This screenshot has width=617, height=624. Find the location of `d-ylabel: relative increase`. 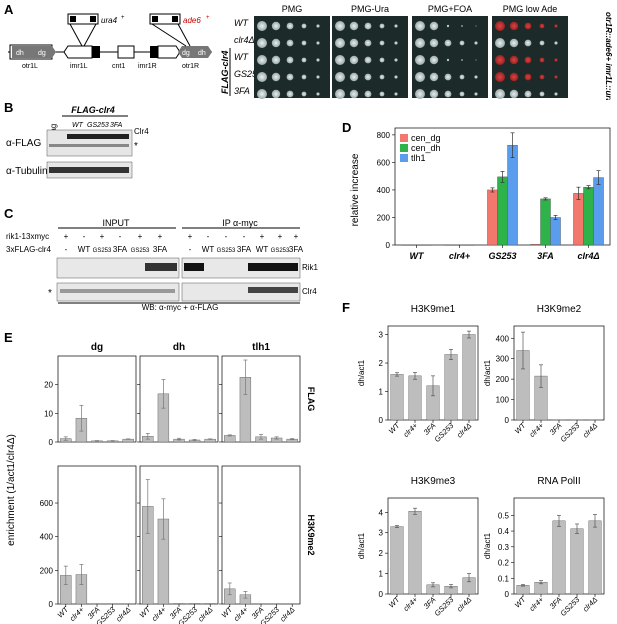

d-ylabel: relative increase is located at coordinates (355, 189).